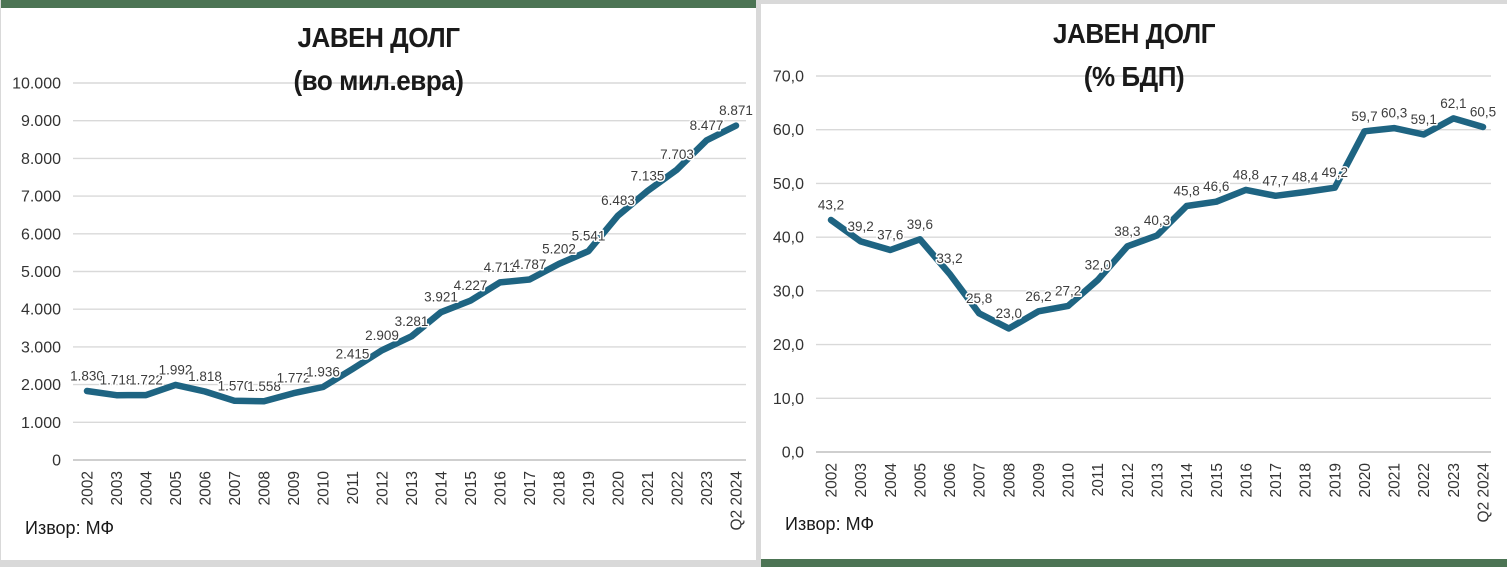  What do you see at coordinates (70, 528) in the screenshot?
I see `source-note-left: Извор: МФ` at bounding box center [70, 528].